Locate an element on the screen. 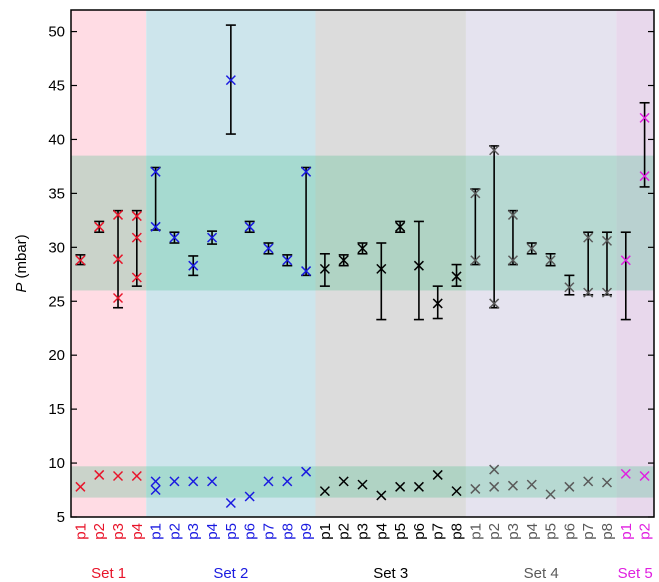 The height and width of the screenshot is (582, 659). y-tick-label: 5 is located at coordinates (61, 517).